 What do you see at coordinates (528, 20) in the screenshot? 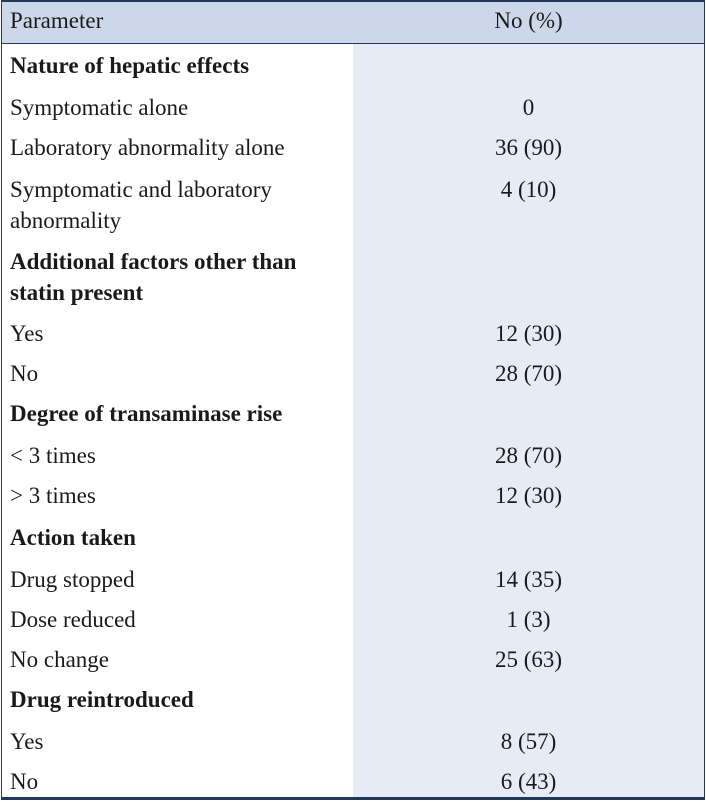
I see `header-value: No (%)` at bounding box center [528, 20].